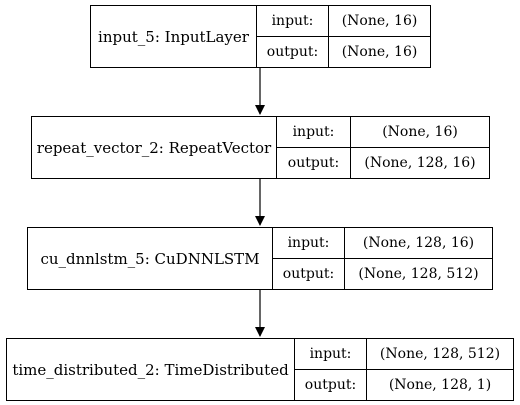  Describe the element at coordinates (379, 51) in the screenshot. I see `output-shape: (None, 16)` at that location.